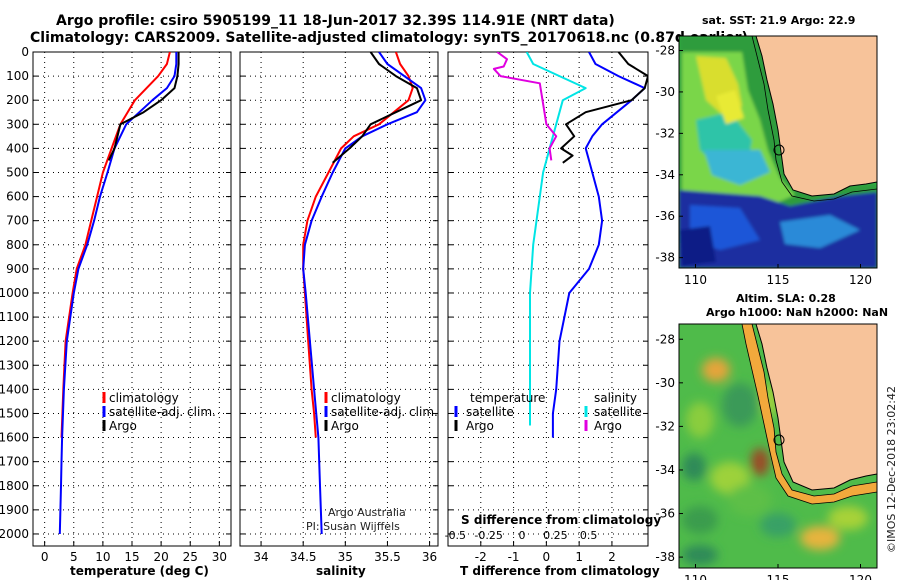 The image size is (900, 580). What do you see at coordinates (260, 557) in the screenshot?
I see `salinity-x-tick-label: 34` at bounding box center [260, 557].